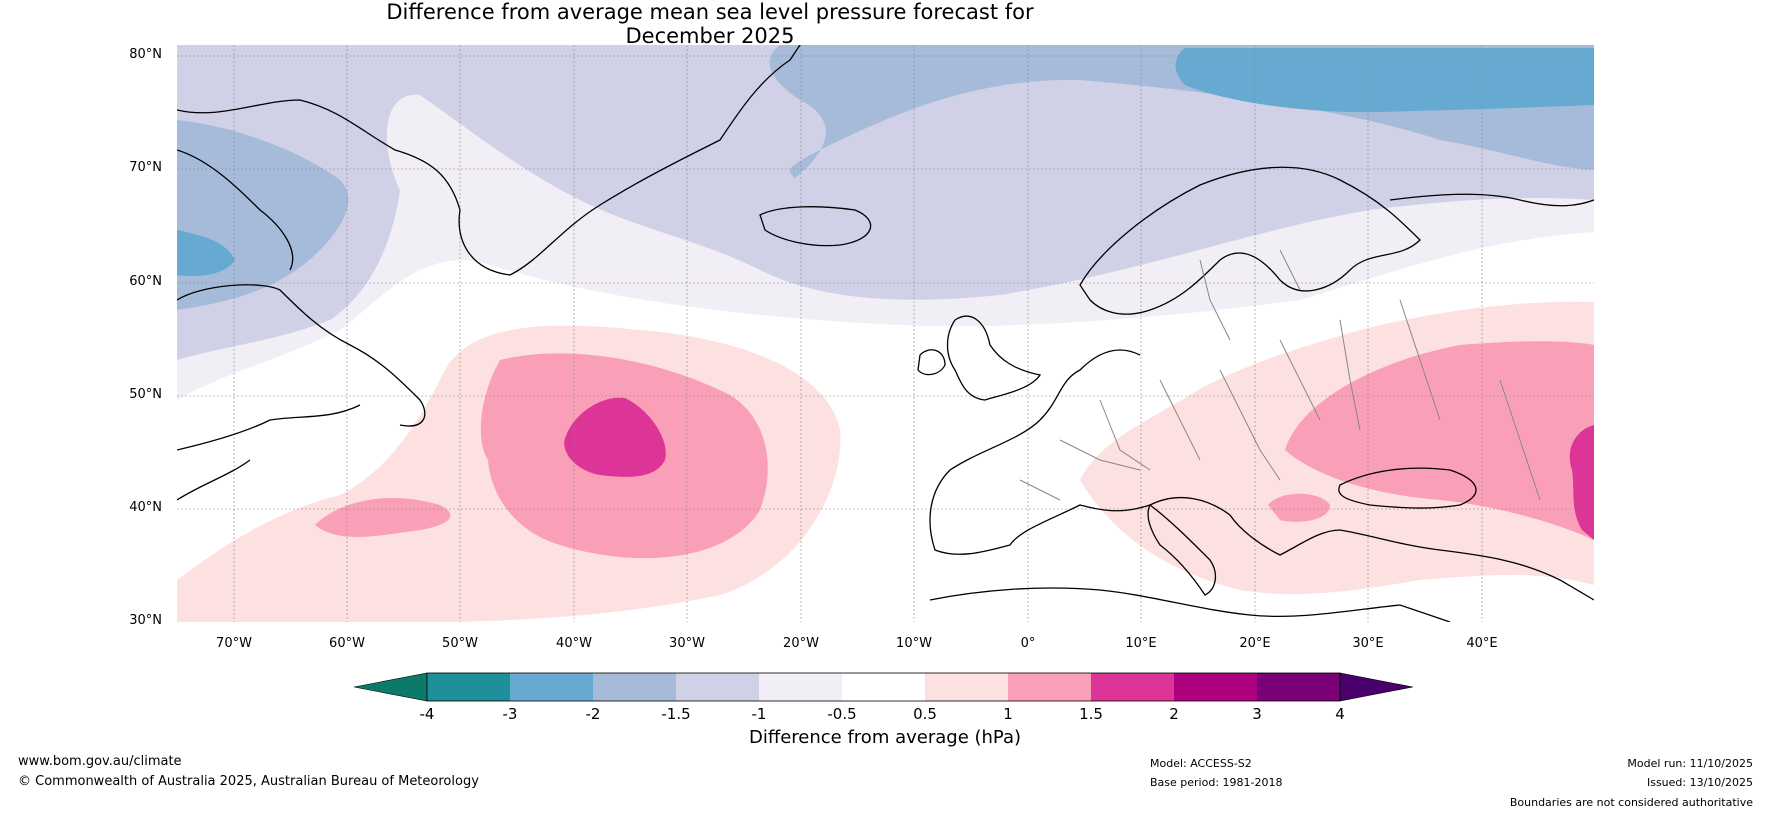 Image resolution: width=1770 pixels, height=816 pixels. What do you see at coordinates (460, 643) in the screenshot?
I see `lon-label-50w: 50°W` at bounding box center [460, 643].